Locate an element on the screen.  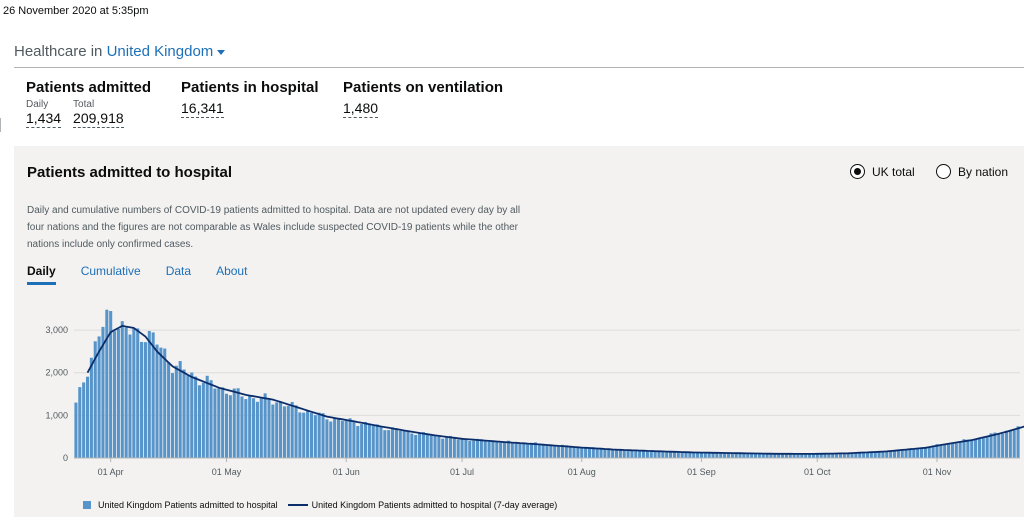
headline-title: Patients in hospital is located at coordinates (250, 87).